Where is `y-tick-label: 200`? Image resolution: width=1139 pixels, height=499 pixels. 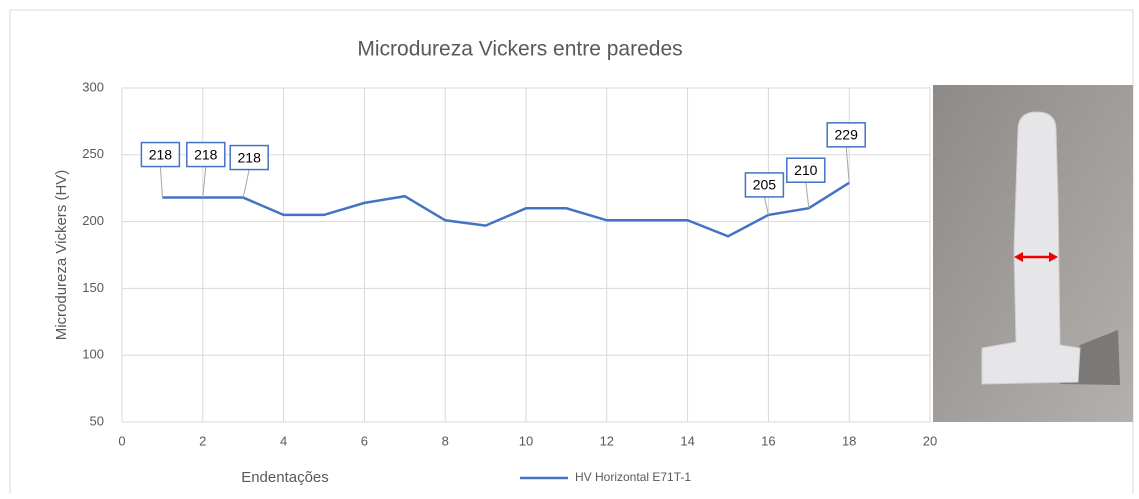 y-tick-label: 200 is located at coordinates (93, 220).